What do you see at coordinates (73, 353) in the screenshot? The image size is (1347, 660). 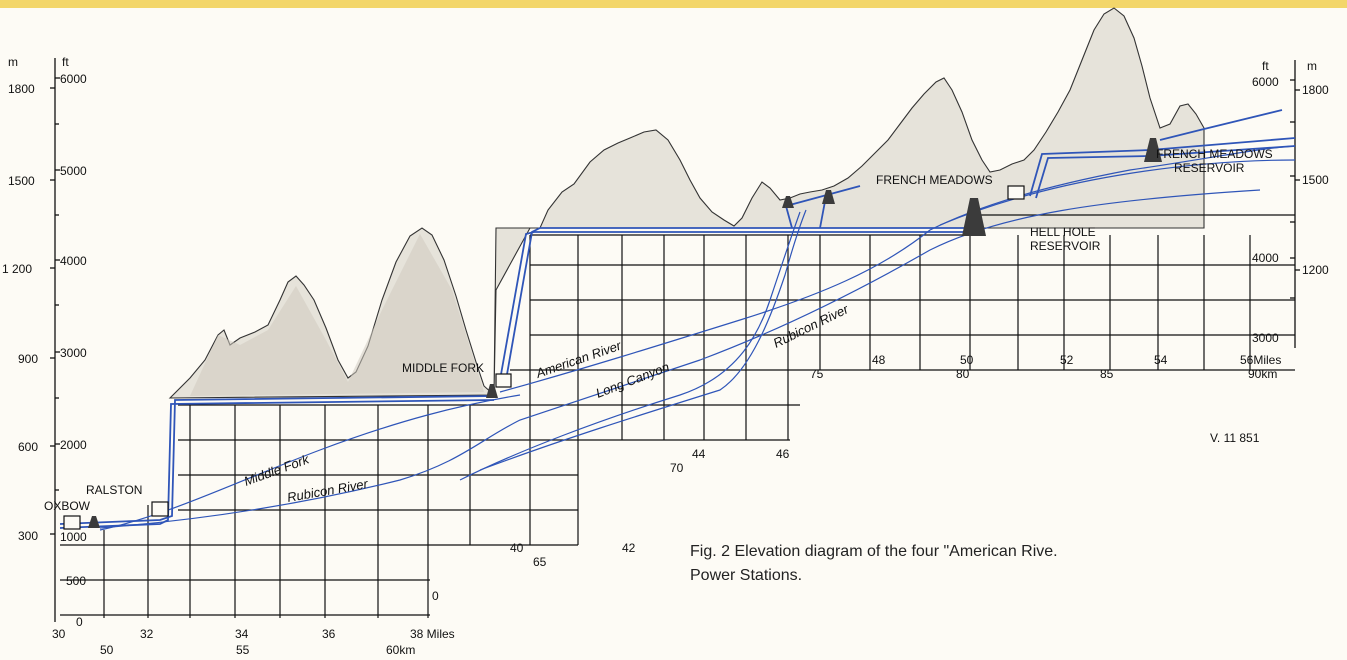 I see `left-ft-tick: 3000` at bounding box center [73, 353].